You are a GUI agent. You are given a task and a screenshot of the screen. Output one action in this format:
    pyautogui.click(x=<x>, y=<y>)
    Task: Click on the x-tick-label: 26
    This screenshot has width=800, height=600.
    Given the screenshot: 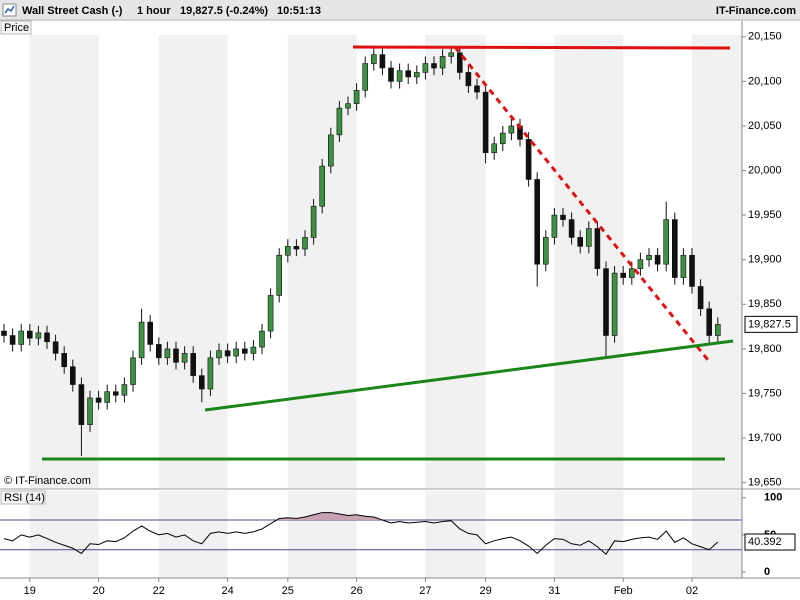 What is the action you would take?
    pyautogui.click(x=356, y=591)
    